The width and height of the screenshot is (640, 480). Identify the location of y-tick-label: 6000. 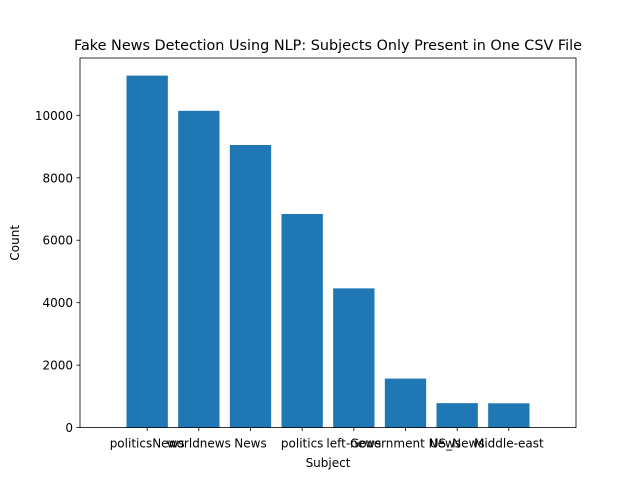
(57, 241).